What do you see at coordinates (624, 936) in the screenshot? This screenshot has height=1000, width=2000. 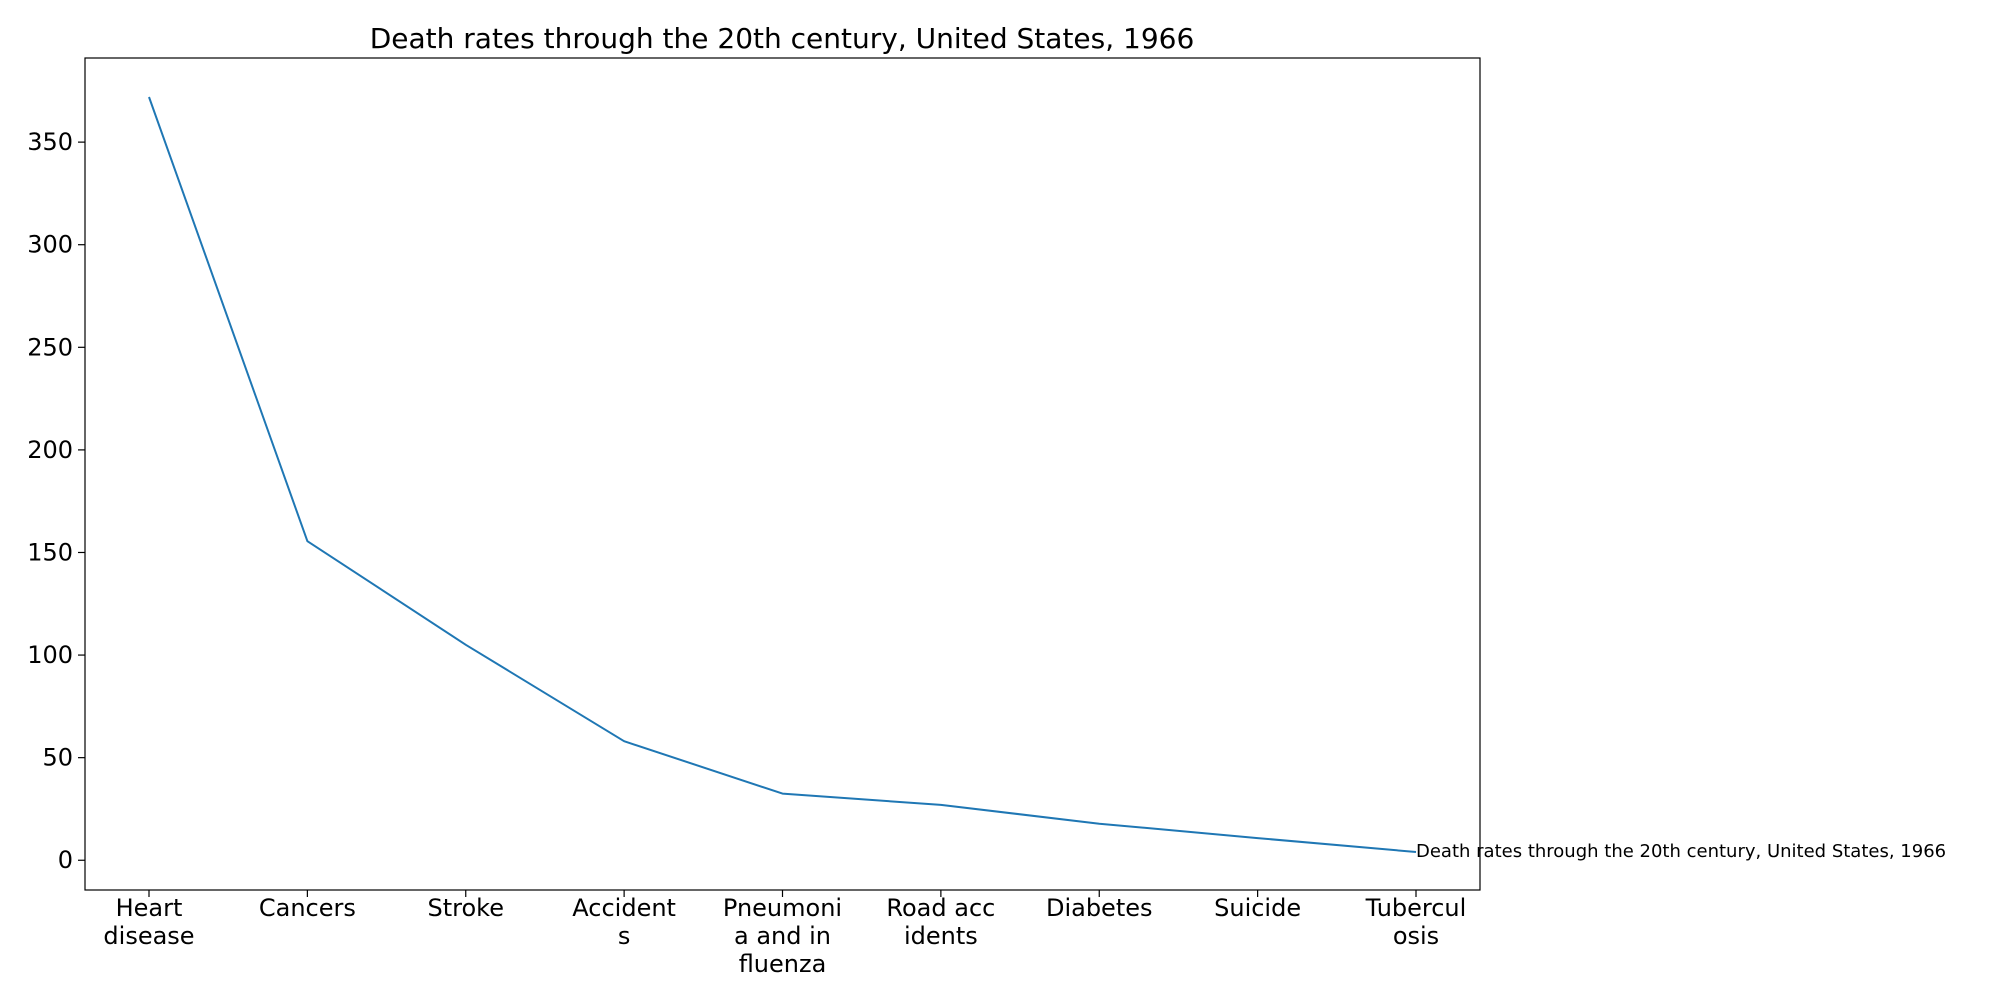 I see `x-tick-label-line: s` at bounding box center [624, 936].